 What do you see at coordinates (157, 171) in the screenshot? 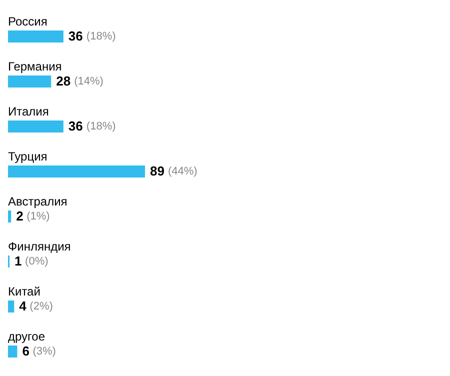
I see `data-label: 89` at bounding box center [157, 171].